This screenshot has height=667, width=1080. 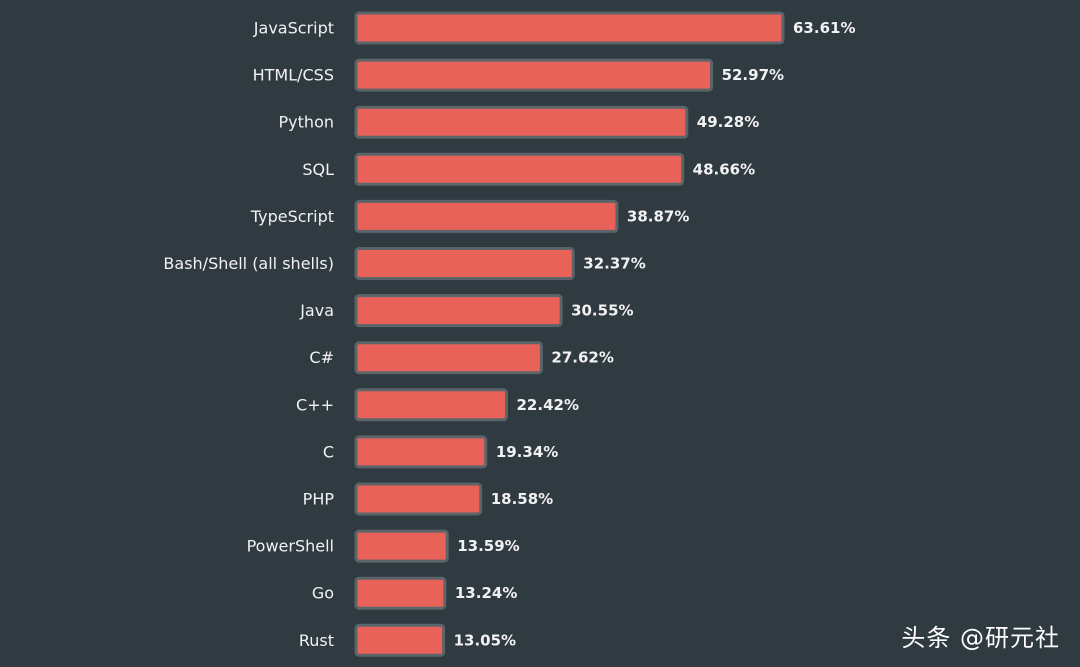 What do you see at coordinates (316, 310) in the screenshot?
I see `category-label: Java` at bounding box center [316, 310].